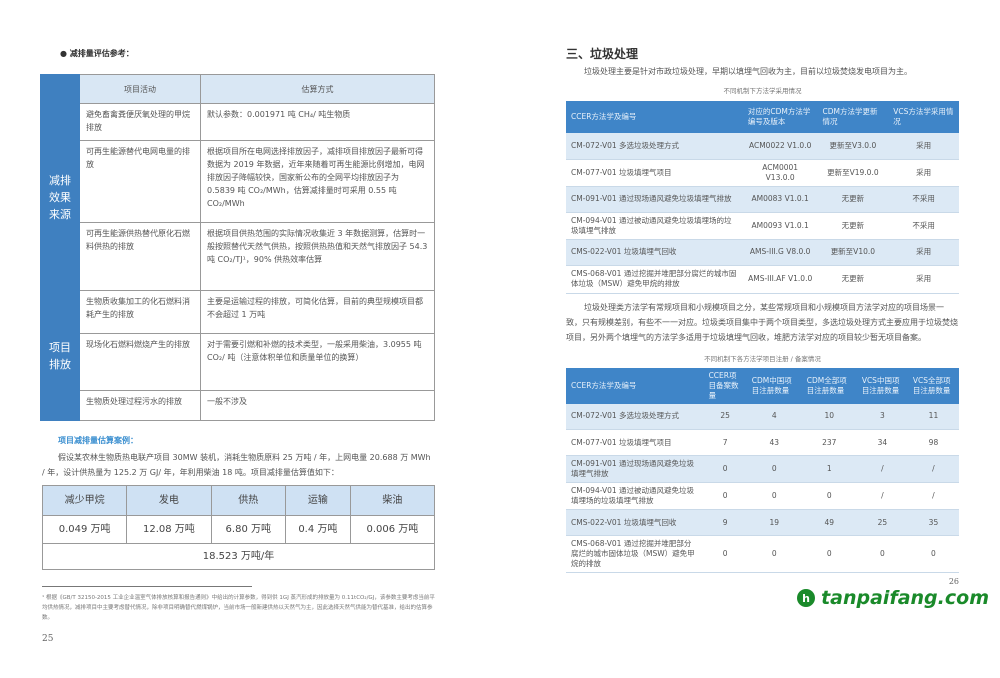  Describe the element at coordinates (654, 199) in the screenshot. I see `method-name-cell: CM-091-V01 通过现场通风避免垃圾填埋气排放` at that location.